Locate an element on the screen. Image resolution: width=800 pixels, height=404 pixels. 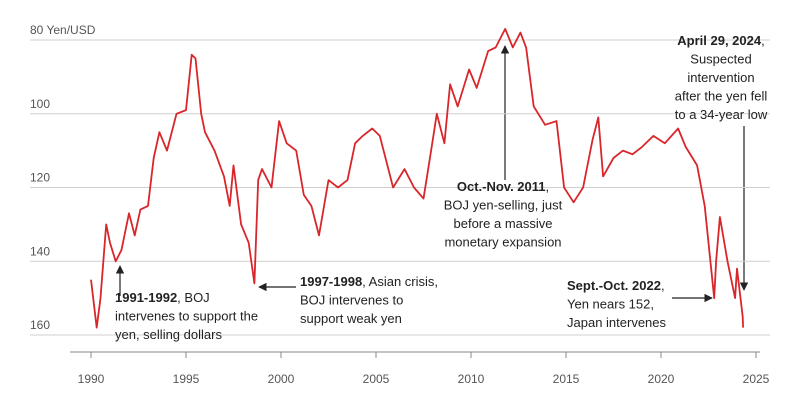
annotation-line: to a 34-year low is located at coordinates (721, 114).